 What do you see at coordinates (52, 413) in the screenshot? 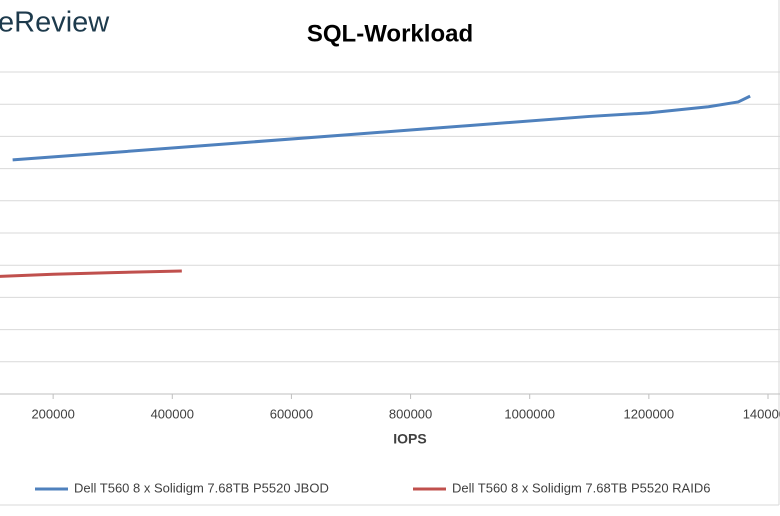
I see `x-tick-label: 200000` at bounding box center [52, 413].